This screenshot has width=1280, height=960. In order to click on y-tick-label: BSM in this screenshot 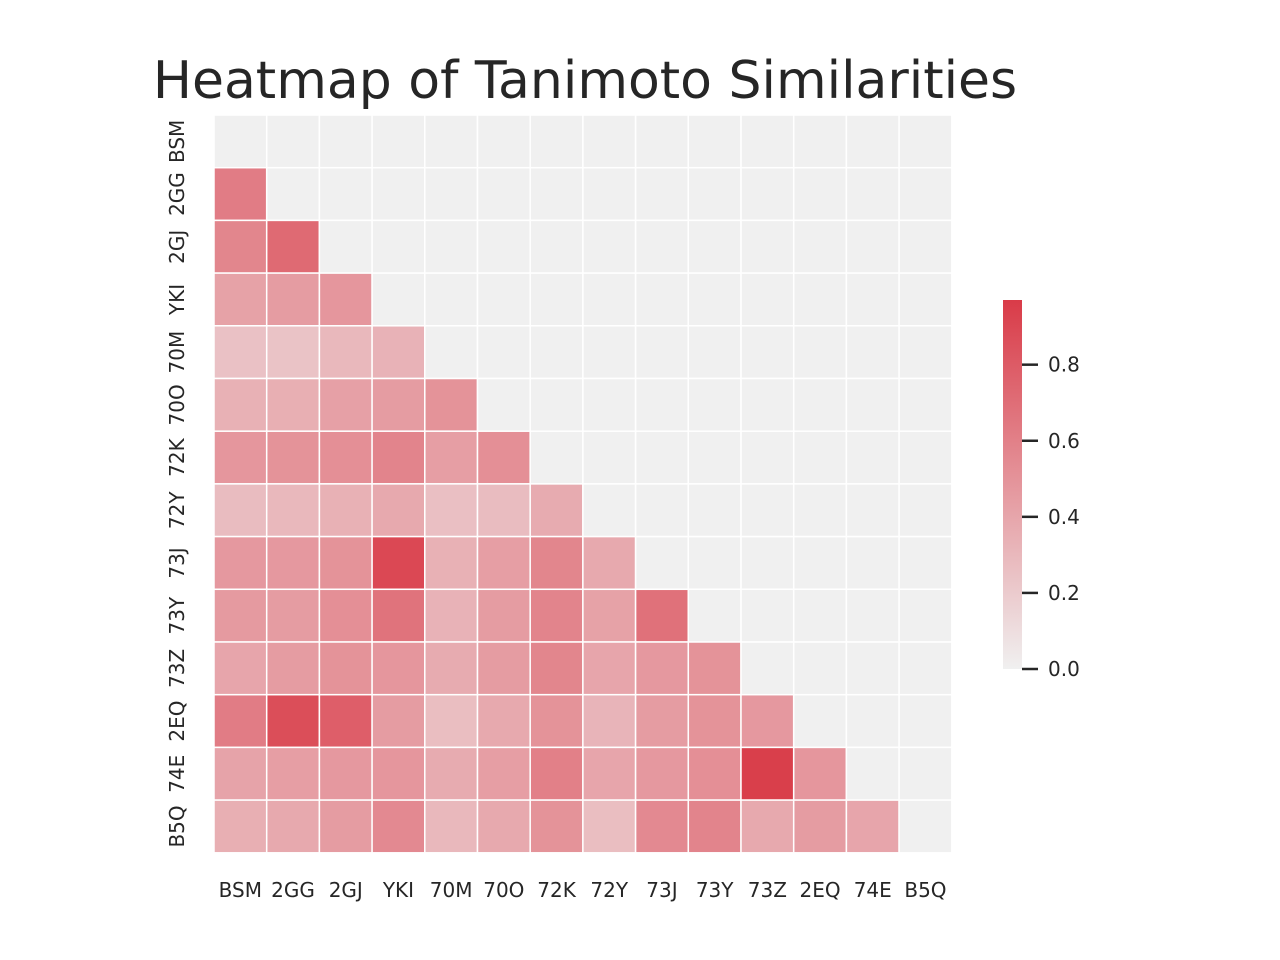, I will do `click(177, 141)`.